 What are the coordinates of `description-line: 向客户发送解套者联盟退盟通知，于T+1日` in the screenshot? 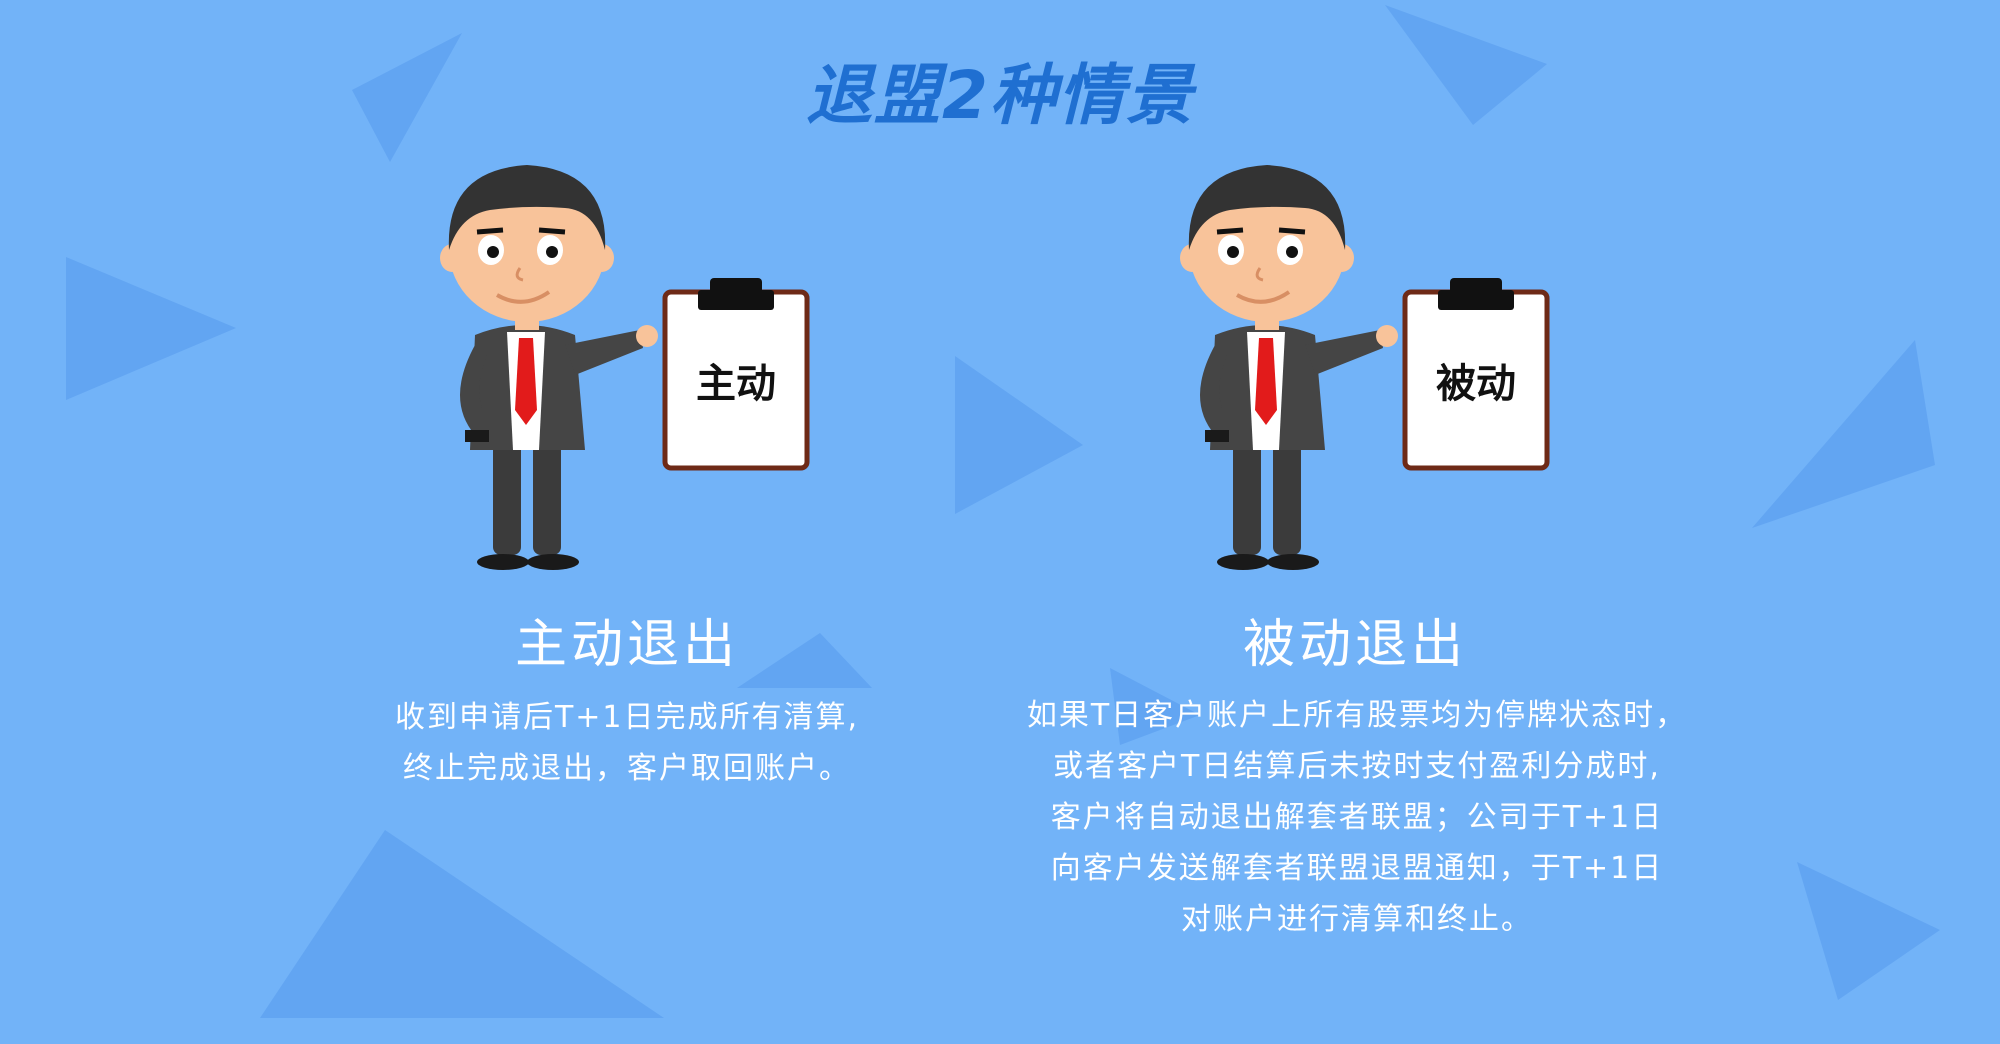 It's located at (1357, 868).